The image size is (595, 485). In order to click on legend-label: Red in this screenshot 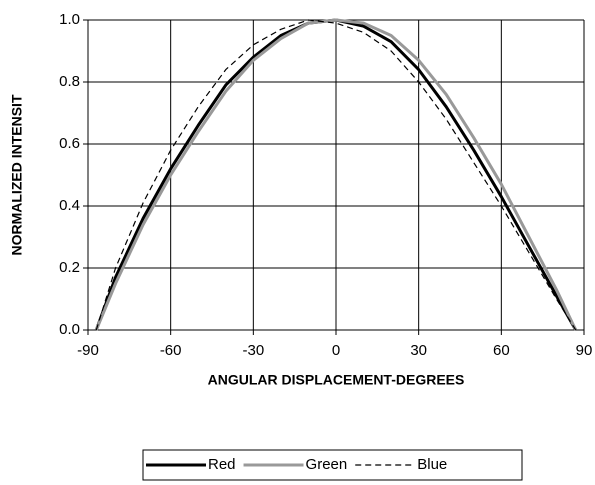, I will do `click(222, 464)`.